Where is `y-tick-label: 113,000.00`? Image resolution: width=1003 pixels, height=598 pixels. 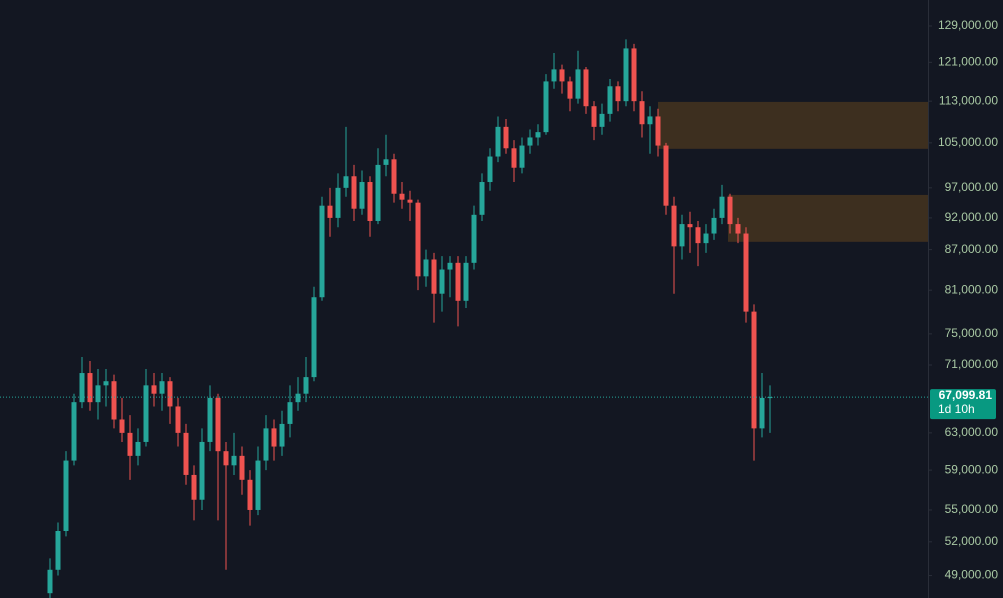 y-tick-label: 113,000.00 is located at coordinates (968, 100).